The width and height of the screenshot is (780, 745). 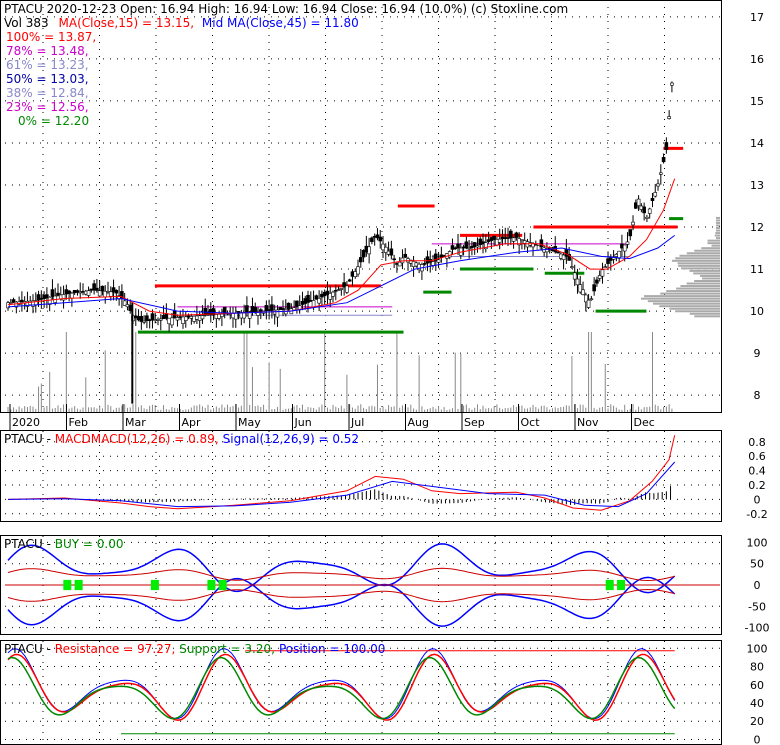 What do you see at coordinates (757, 542) in the screenshot?
I see `axis-tick-label: 100` at bounding box center [757, 542].